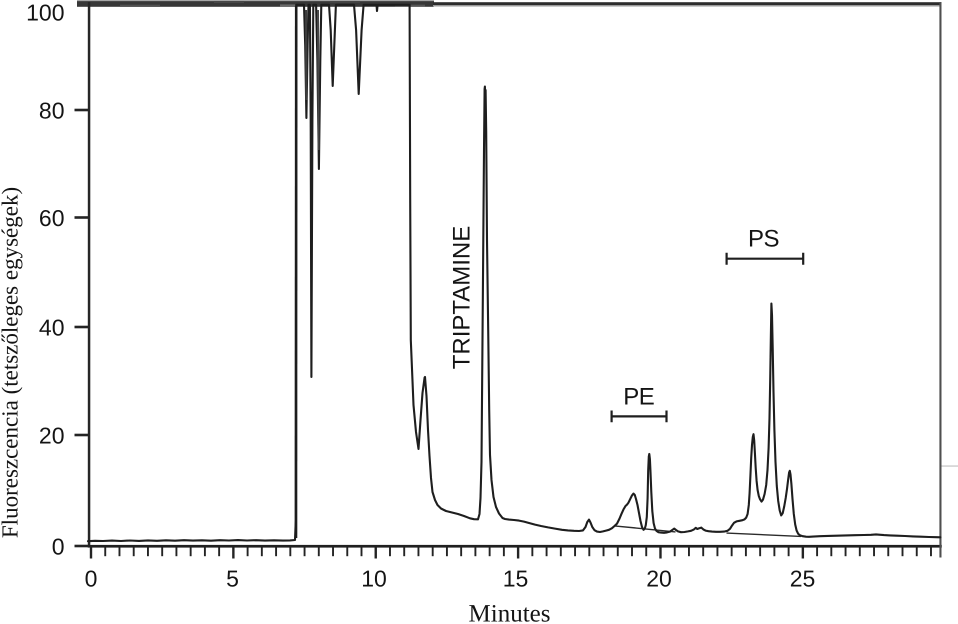 This screenshot has height=624, width=958. I want to click on svg-text: 60, so click(52, 218).